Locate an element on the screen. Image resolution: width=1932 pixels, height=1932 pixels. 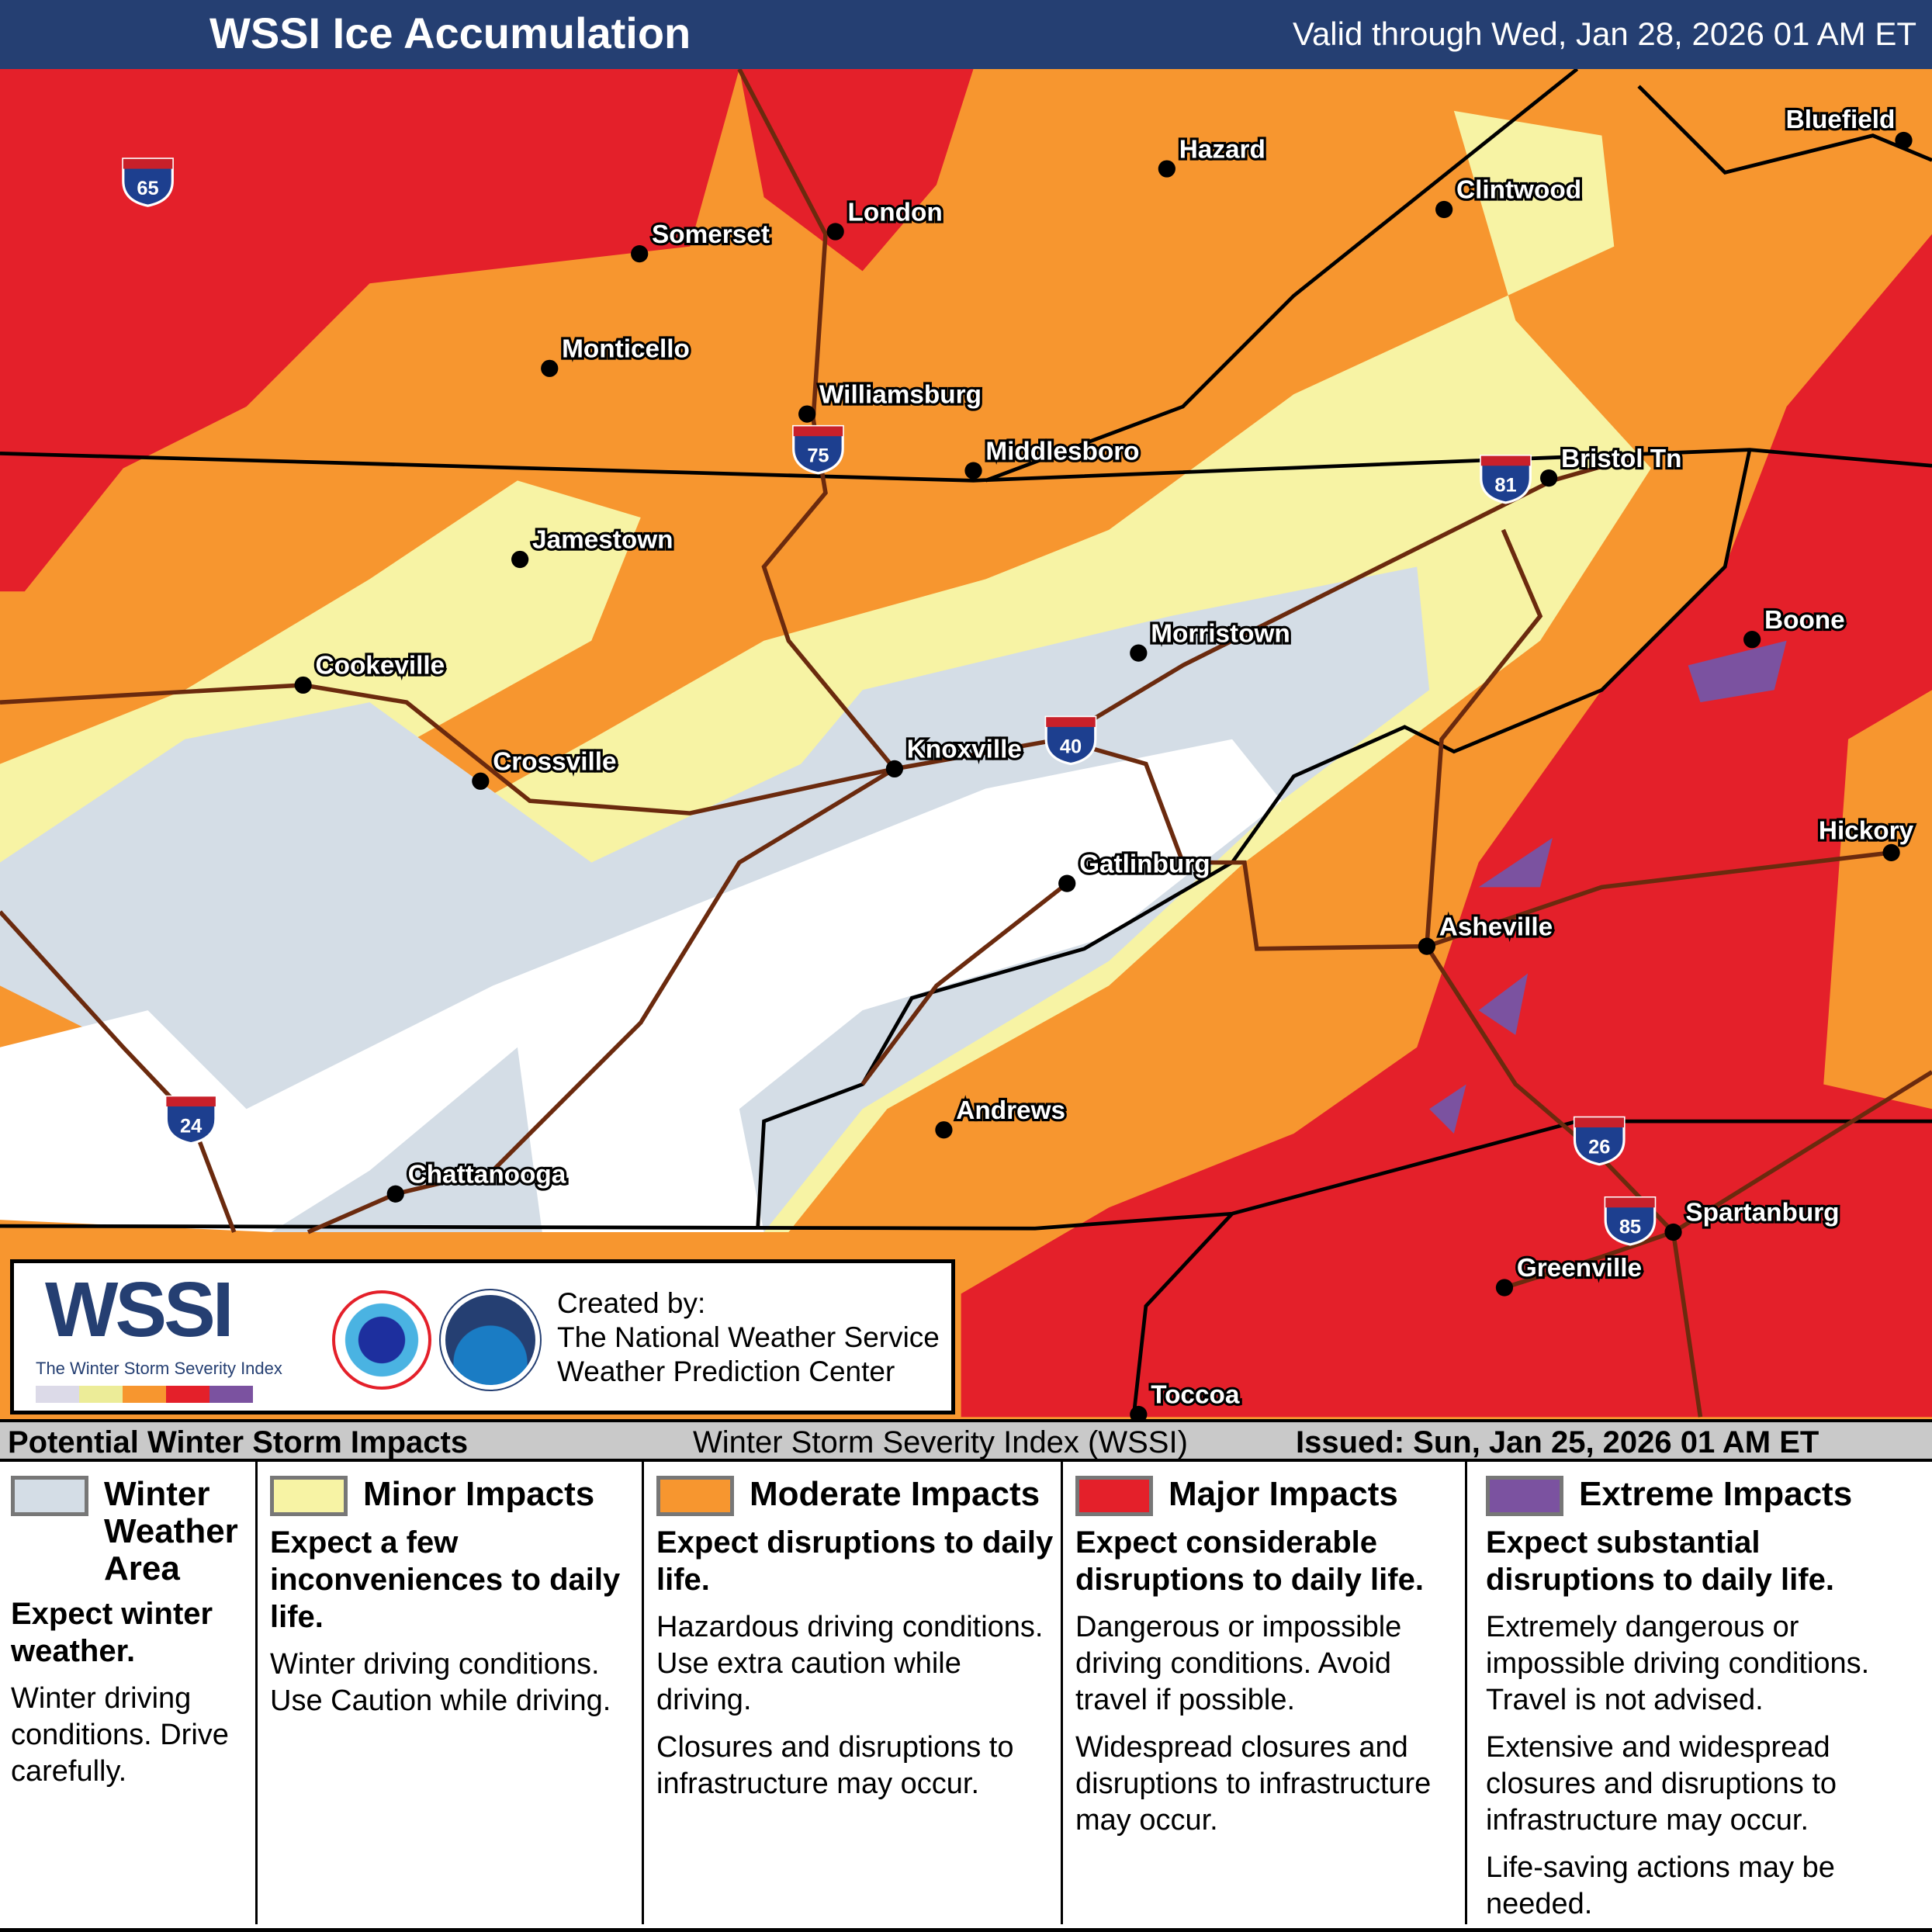
svg-text: 81 is located at coordinates (1505, 486).